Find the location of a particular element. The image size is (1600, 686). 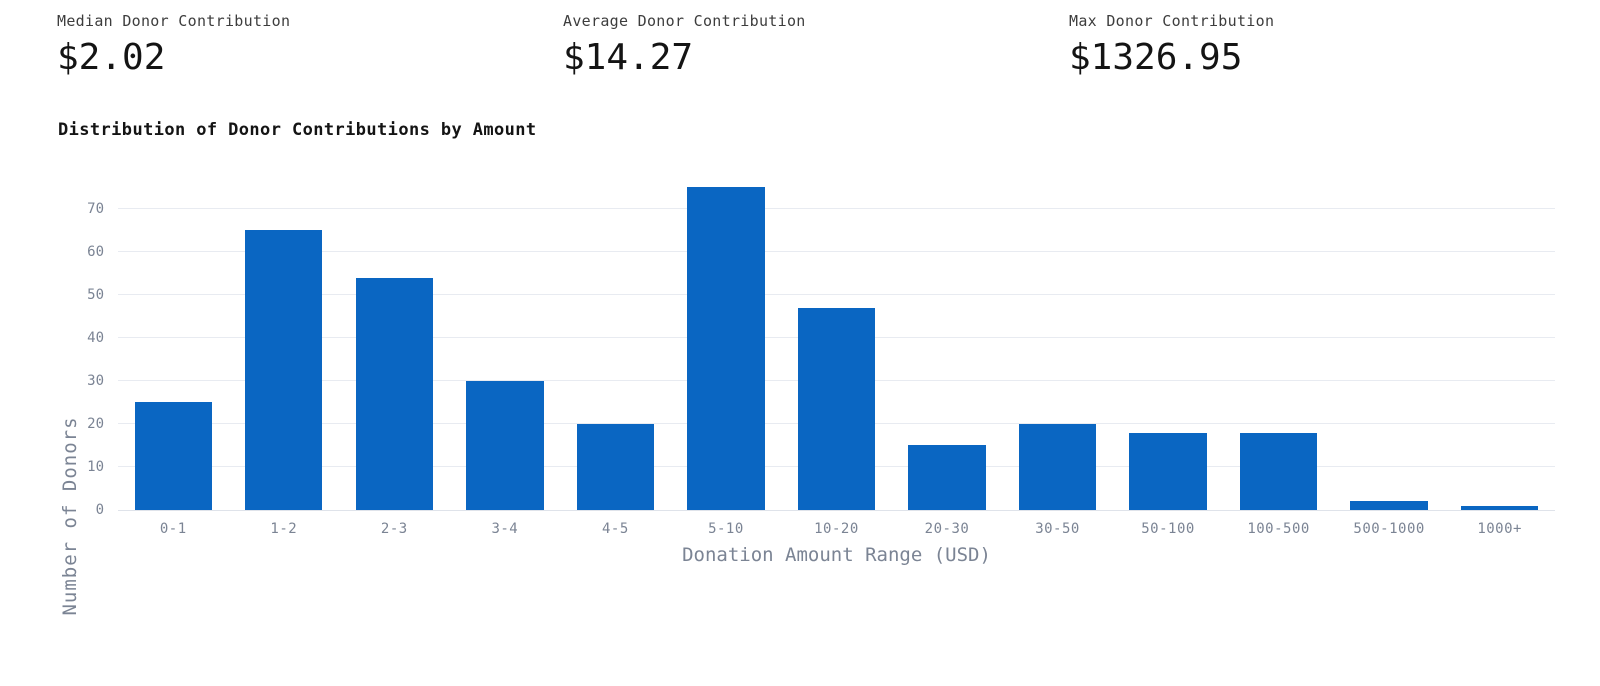

y-tick-label: 30 is located at coordinates (95, 380).